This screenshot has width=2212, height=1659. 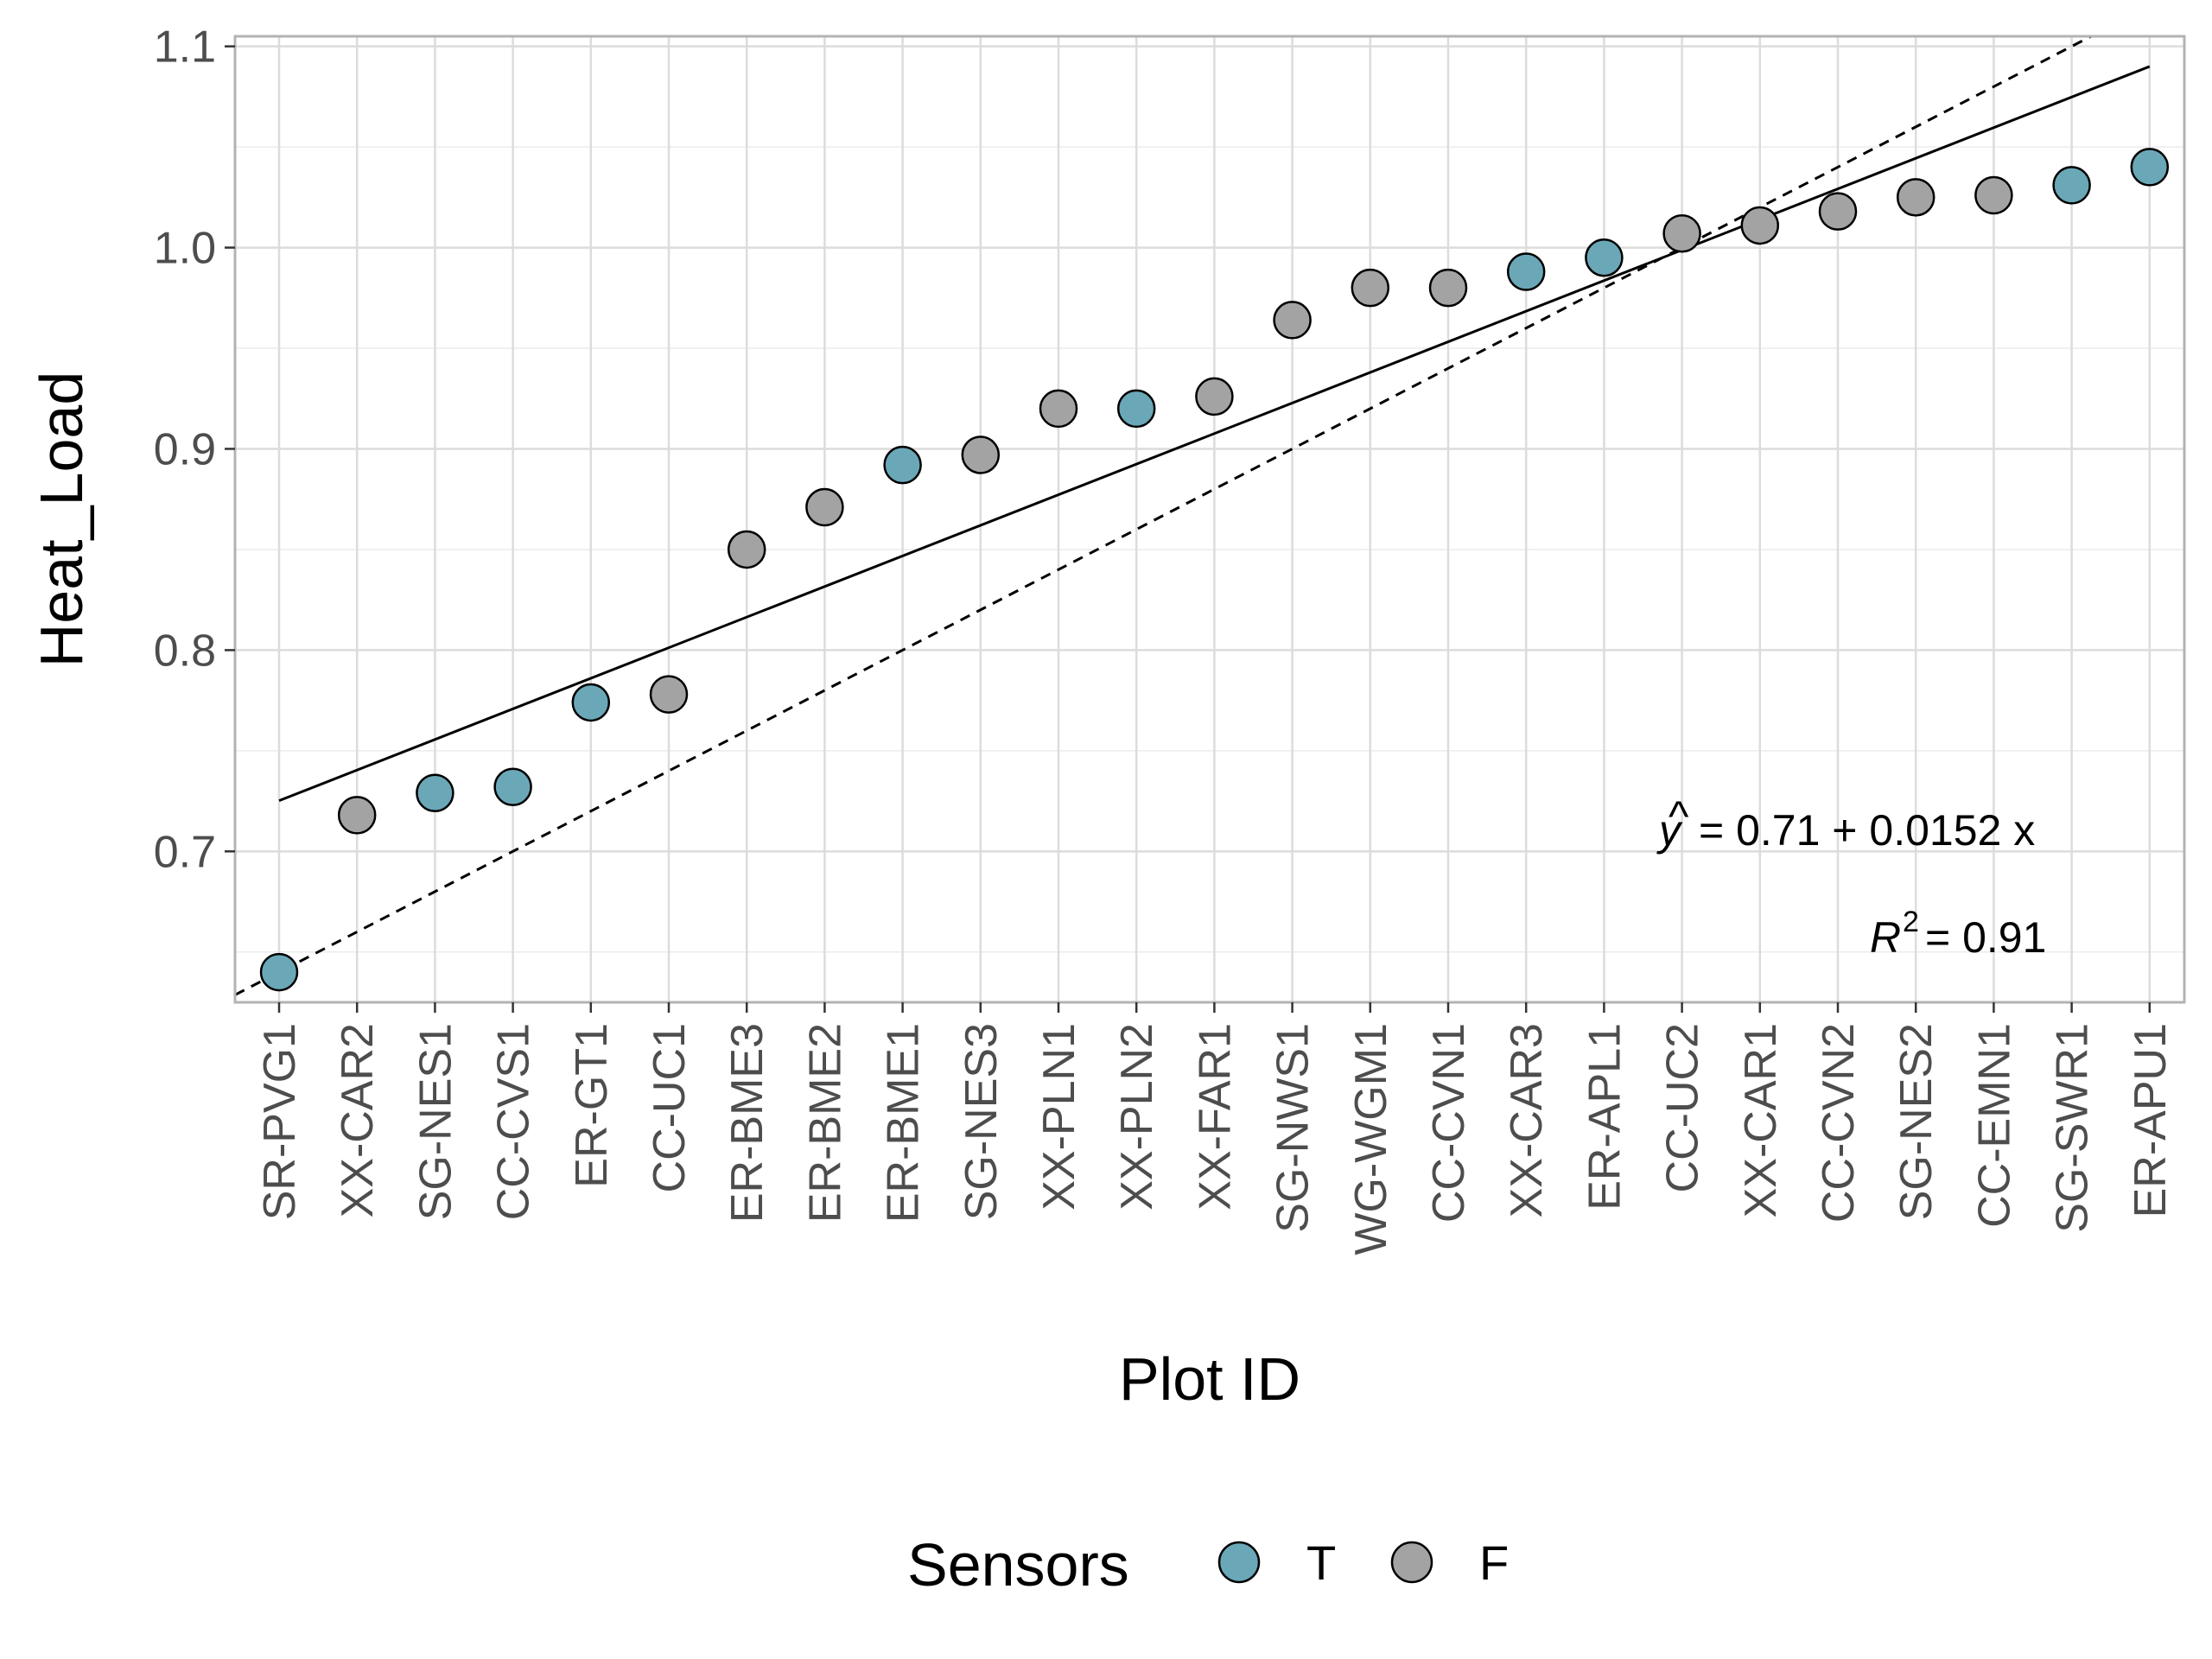 I want to click on x-tick-label: ER-BME2, so click(x=825, y=1123).